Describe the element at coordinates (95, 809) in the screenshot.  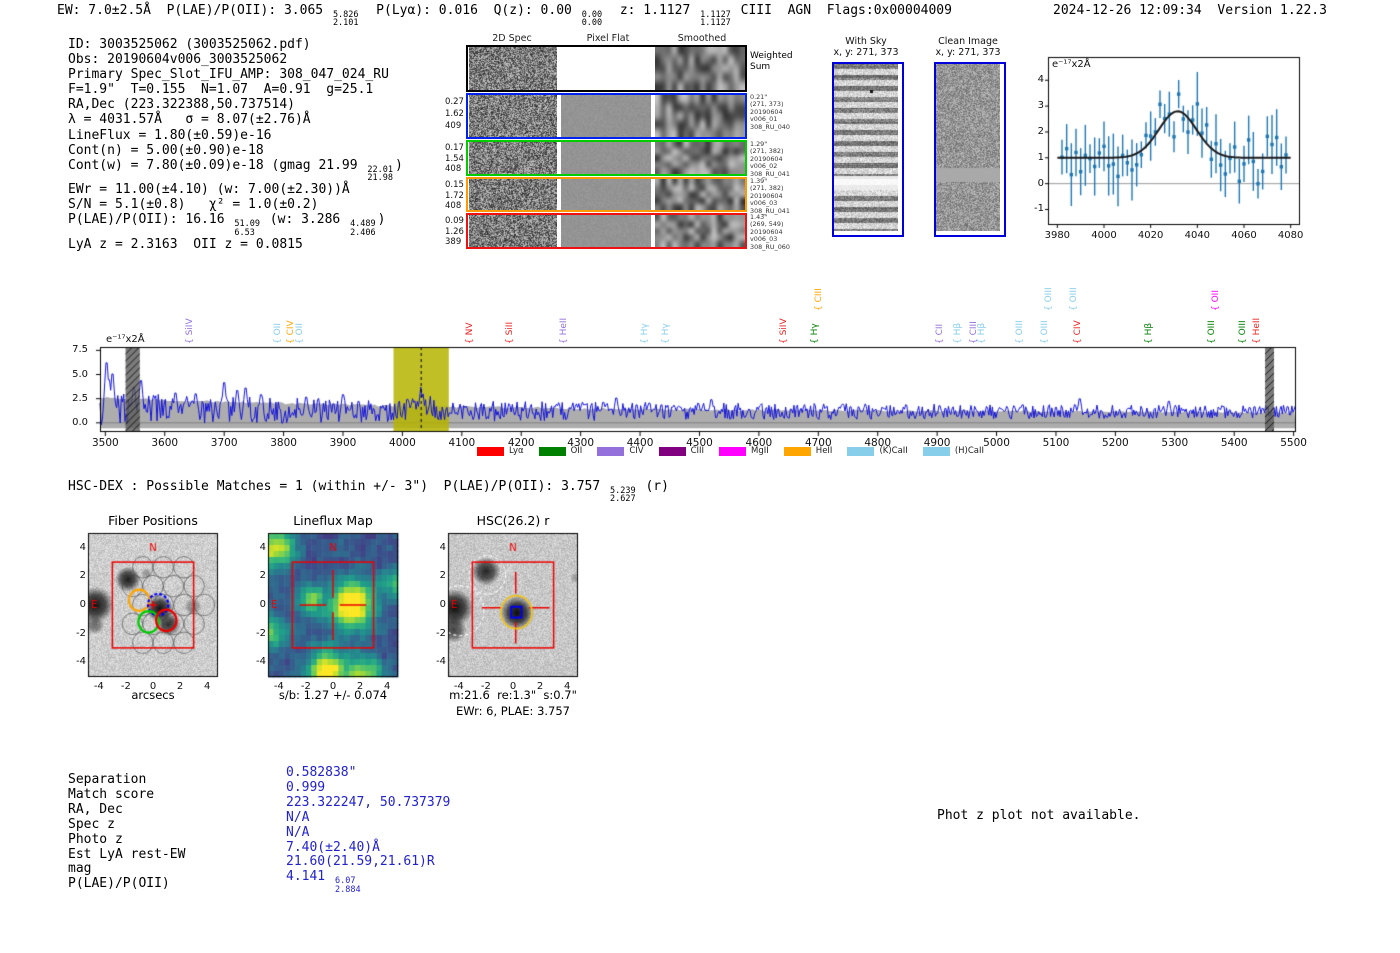
I see `match-table-label: RA, Dec` at that location.